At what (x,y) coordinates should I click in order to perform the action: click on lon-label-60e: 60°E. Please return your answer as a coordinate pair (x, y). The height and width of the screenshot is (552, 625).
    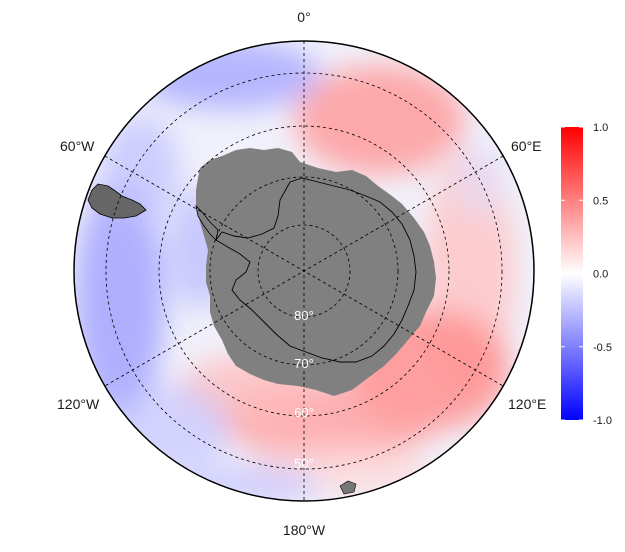
    Looking at the image, I should click on (526, 146).